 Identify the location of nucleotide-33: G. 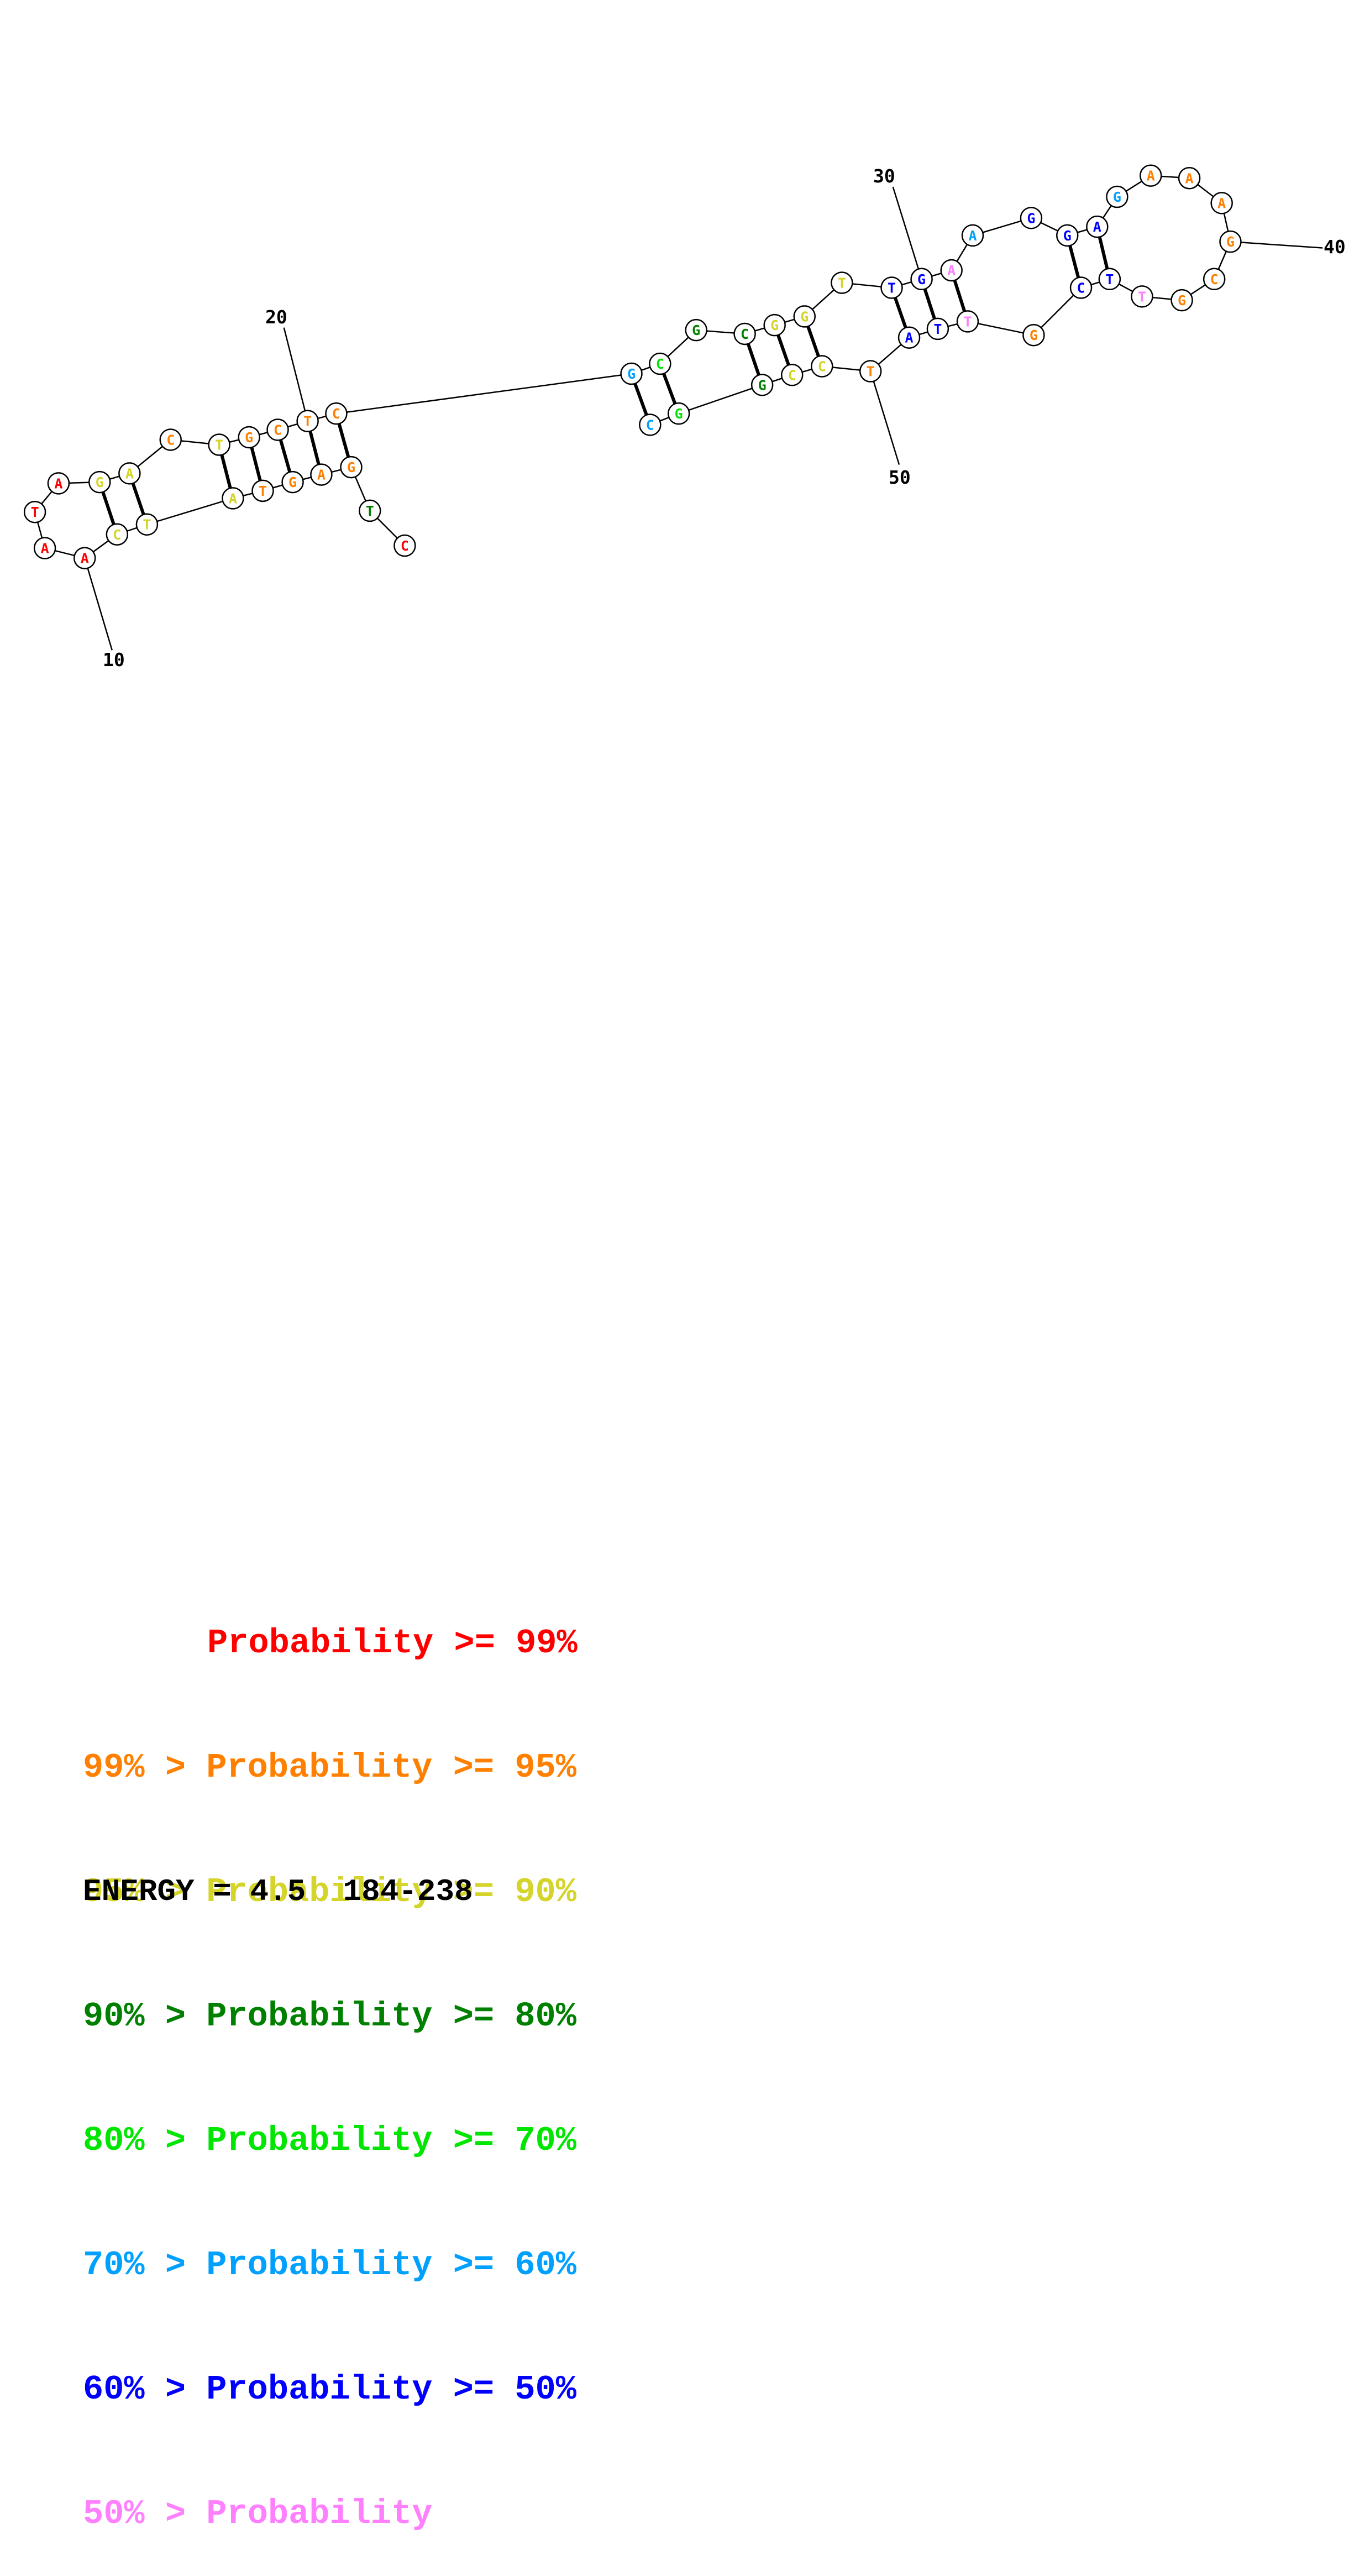
(1031, 218).